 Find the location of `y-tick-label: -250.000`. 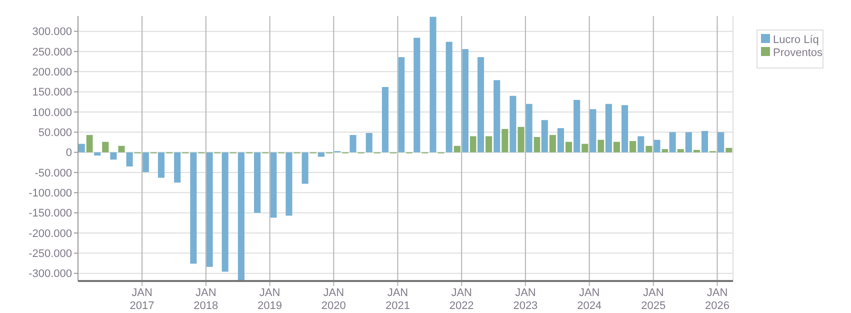

y-tick-label: -250.000 is located at coordinates (50, 254).